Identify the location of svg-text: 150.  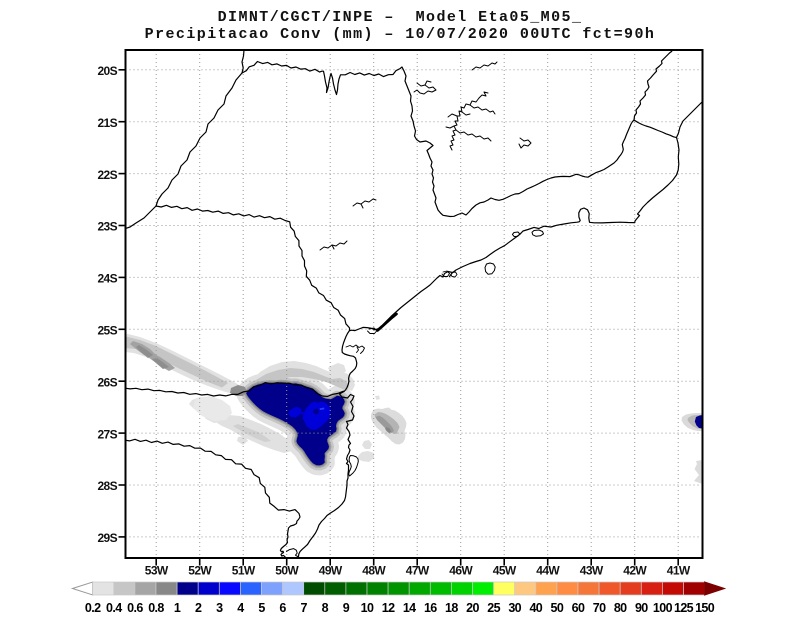
(705, 608).